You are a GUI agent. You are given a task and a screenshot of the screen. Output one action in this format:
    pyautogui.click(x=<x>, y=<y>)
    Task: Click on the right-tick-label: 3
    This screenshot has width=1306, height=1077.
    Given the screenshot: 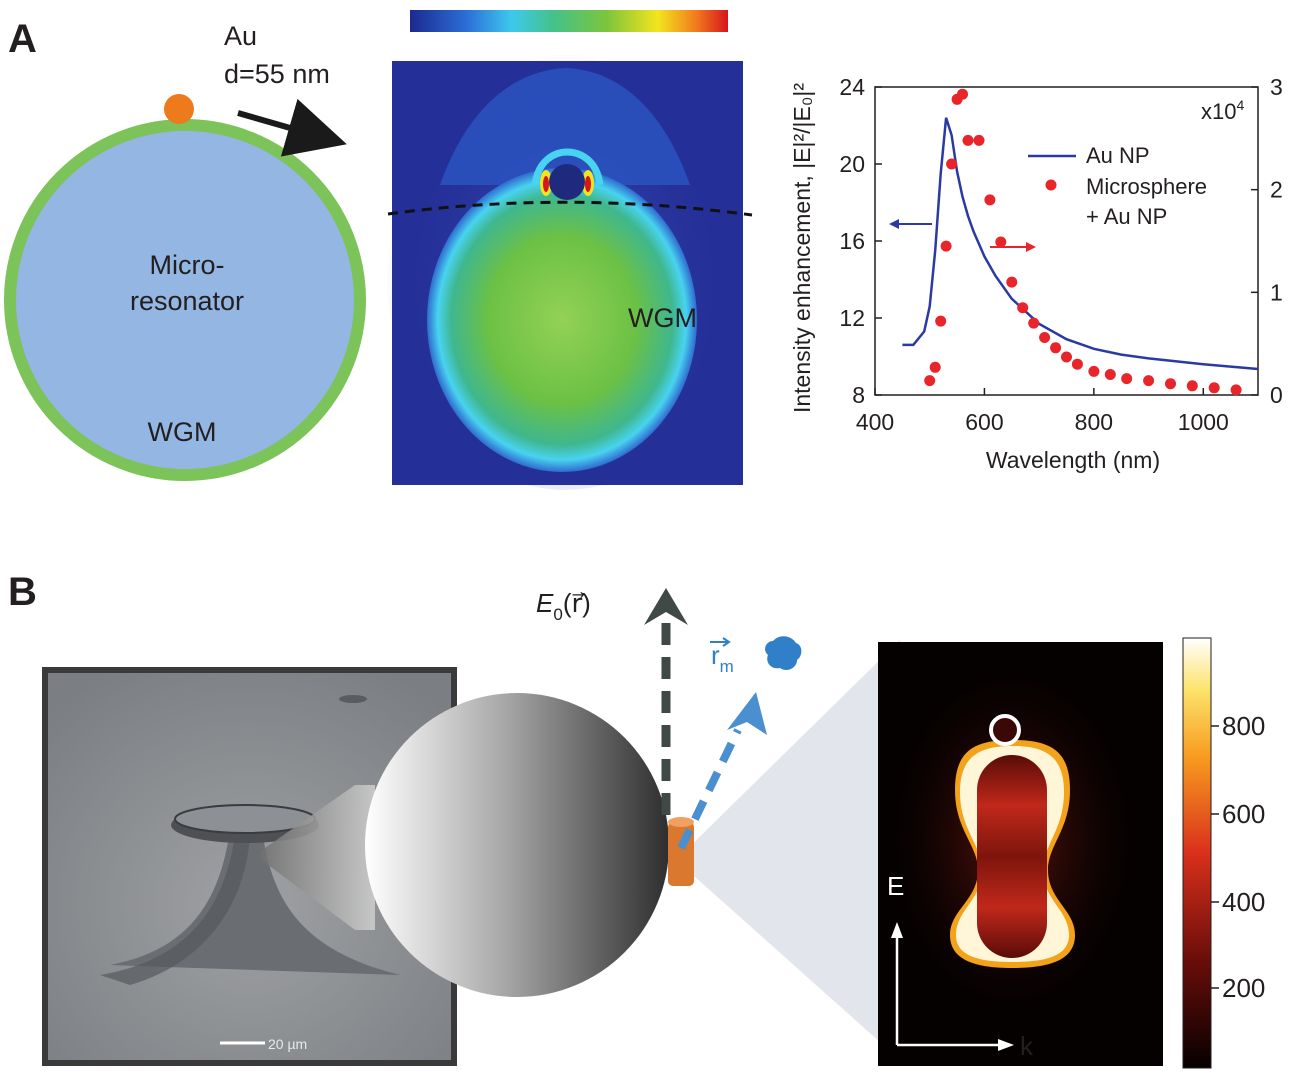 What is the action you would take?
    pyautogui.click(x=1276, y=87)
    